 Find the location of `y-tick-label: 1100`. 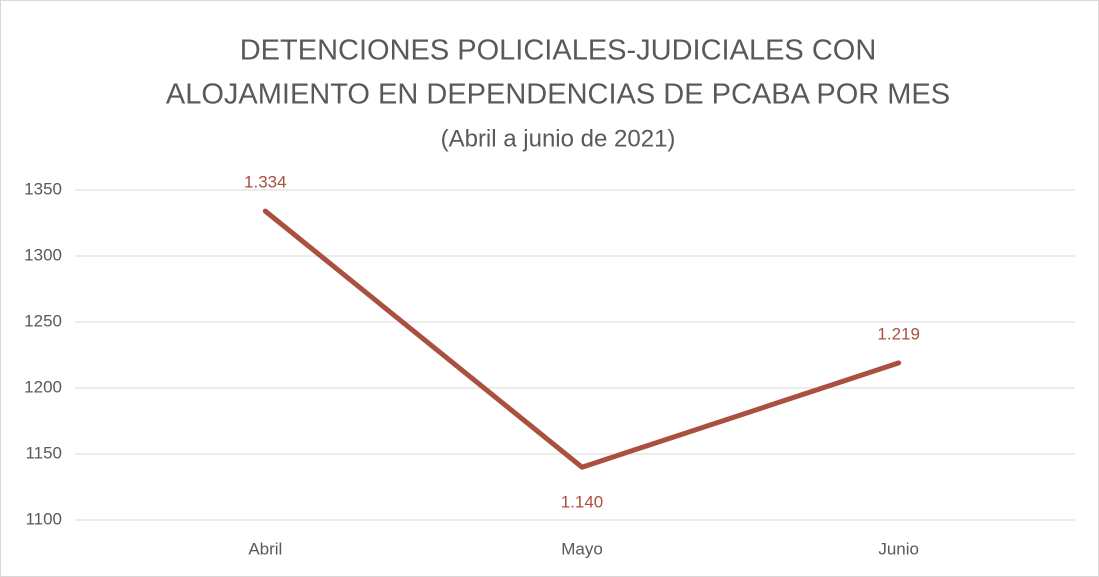

y-tick-label: 1100 is located at coordinates (43, 518).